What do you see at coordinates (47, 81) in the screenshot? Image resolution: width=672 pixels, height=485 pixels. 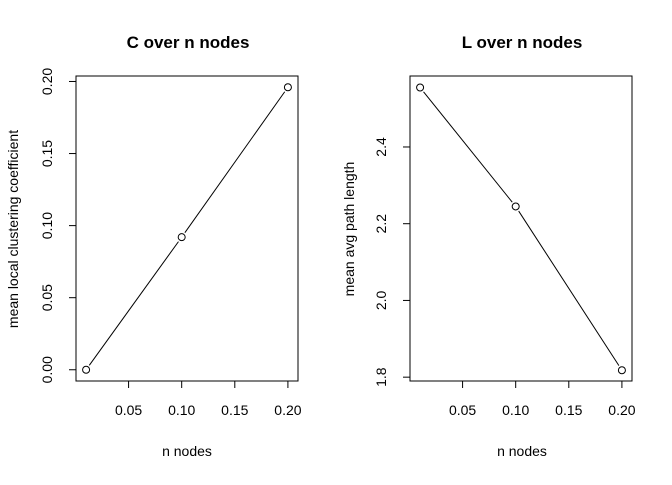 I see `y-tick-label: 0.20` at bounding box center [47, 81].